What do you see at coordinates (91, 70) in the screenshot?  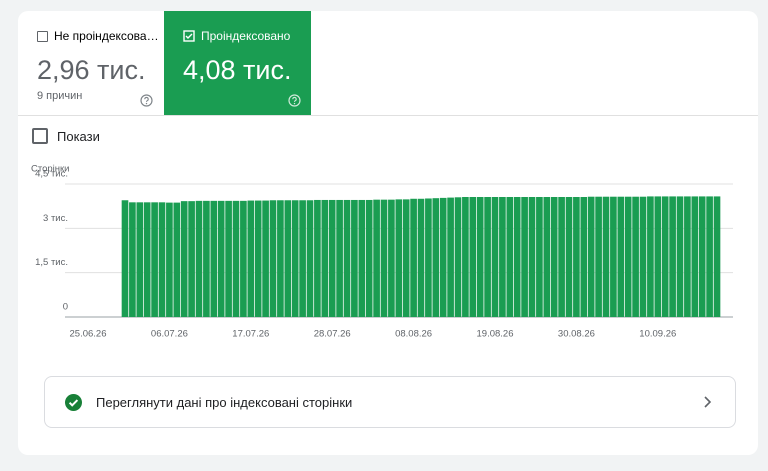 I see `tab-value: 2,96 тис.` at bounding box center [91, 70].